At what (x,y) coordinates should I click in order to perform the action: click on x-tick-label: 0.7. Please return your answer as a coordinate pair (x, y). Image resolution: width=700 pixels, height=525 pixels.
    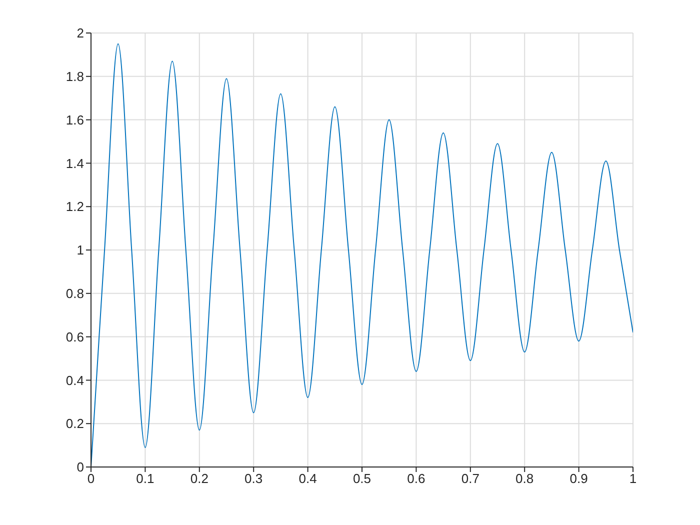
    Looking at the image, I should click on (470, 478).